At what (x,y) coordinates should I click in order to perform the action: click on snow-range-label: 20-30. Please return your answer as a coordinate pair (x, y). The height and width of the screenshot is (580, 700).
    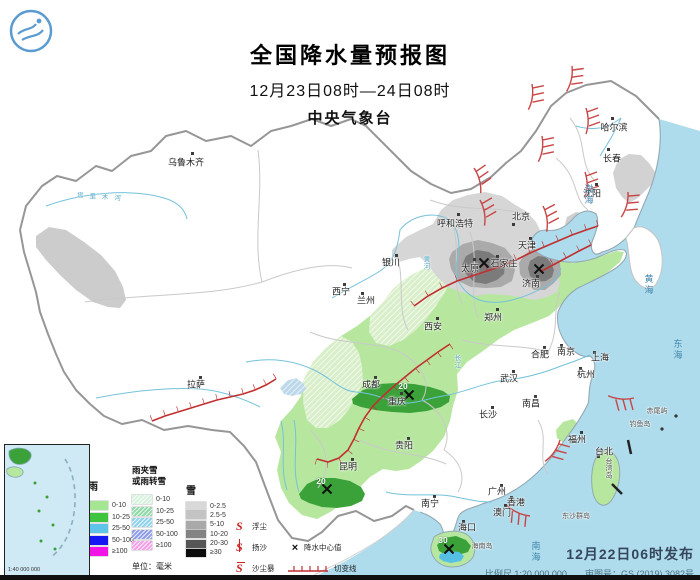
    Looking at the image, I should click on (219, 544).